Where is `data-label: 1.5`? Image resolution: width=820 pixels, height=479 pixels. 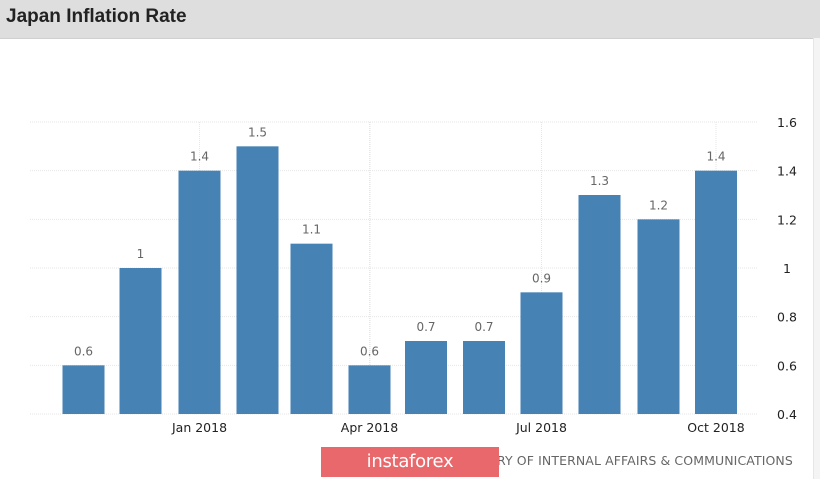
data-label: 1.5 is located at coordinates (257, 132).